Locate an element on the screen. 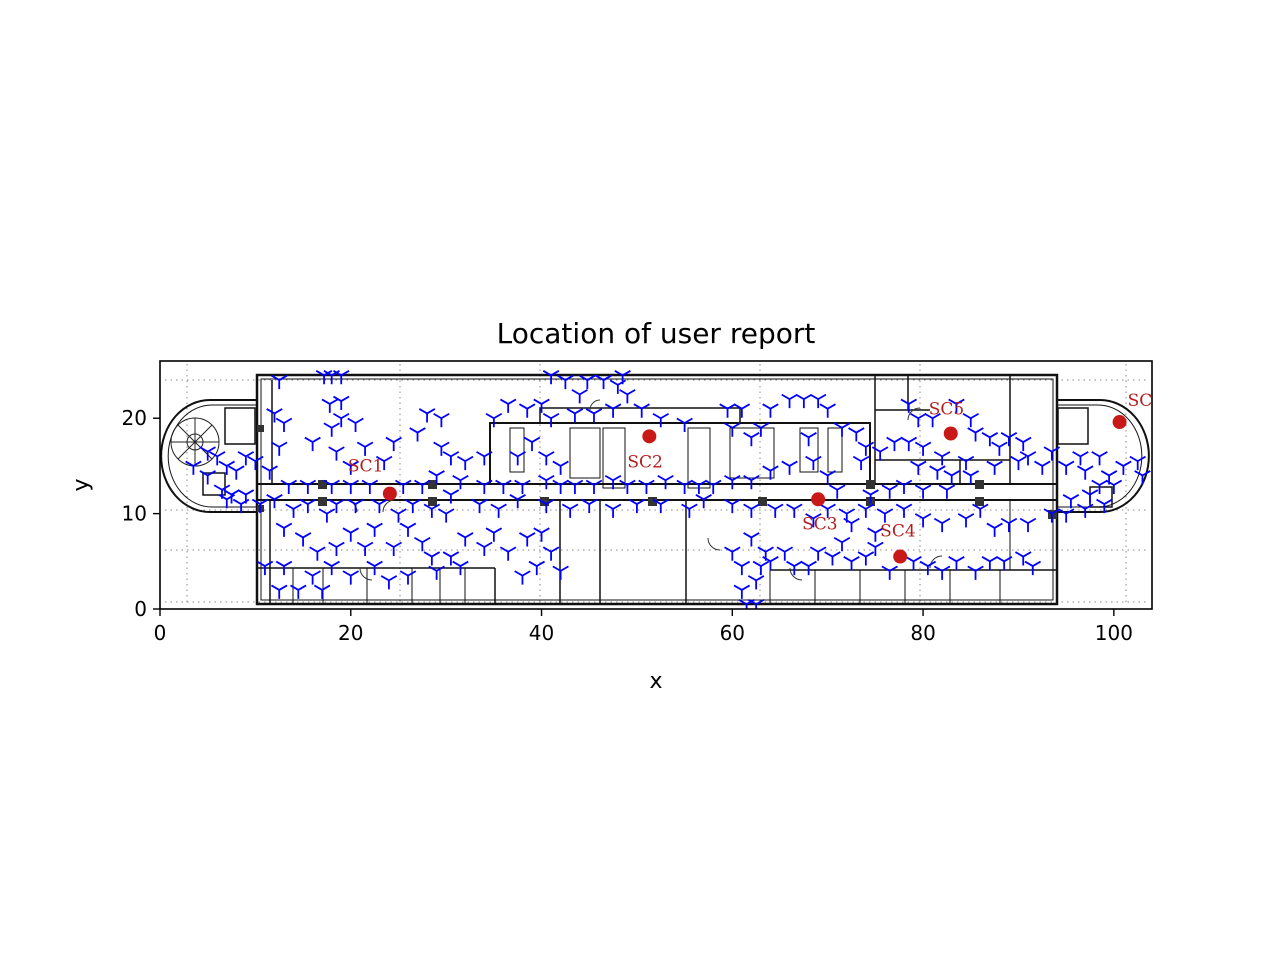 The image size is (1280, 960). y-axis-label: y is located at coordinates (81, 484).